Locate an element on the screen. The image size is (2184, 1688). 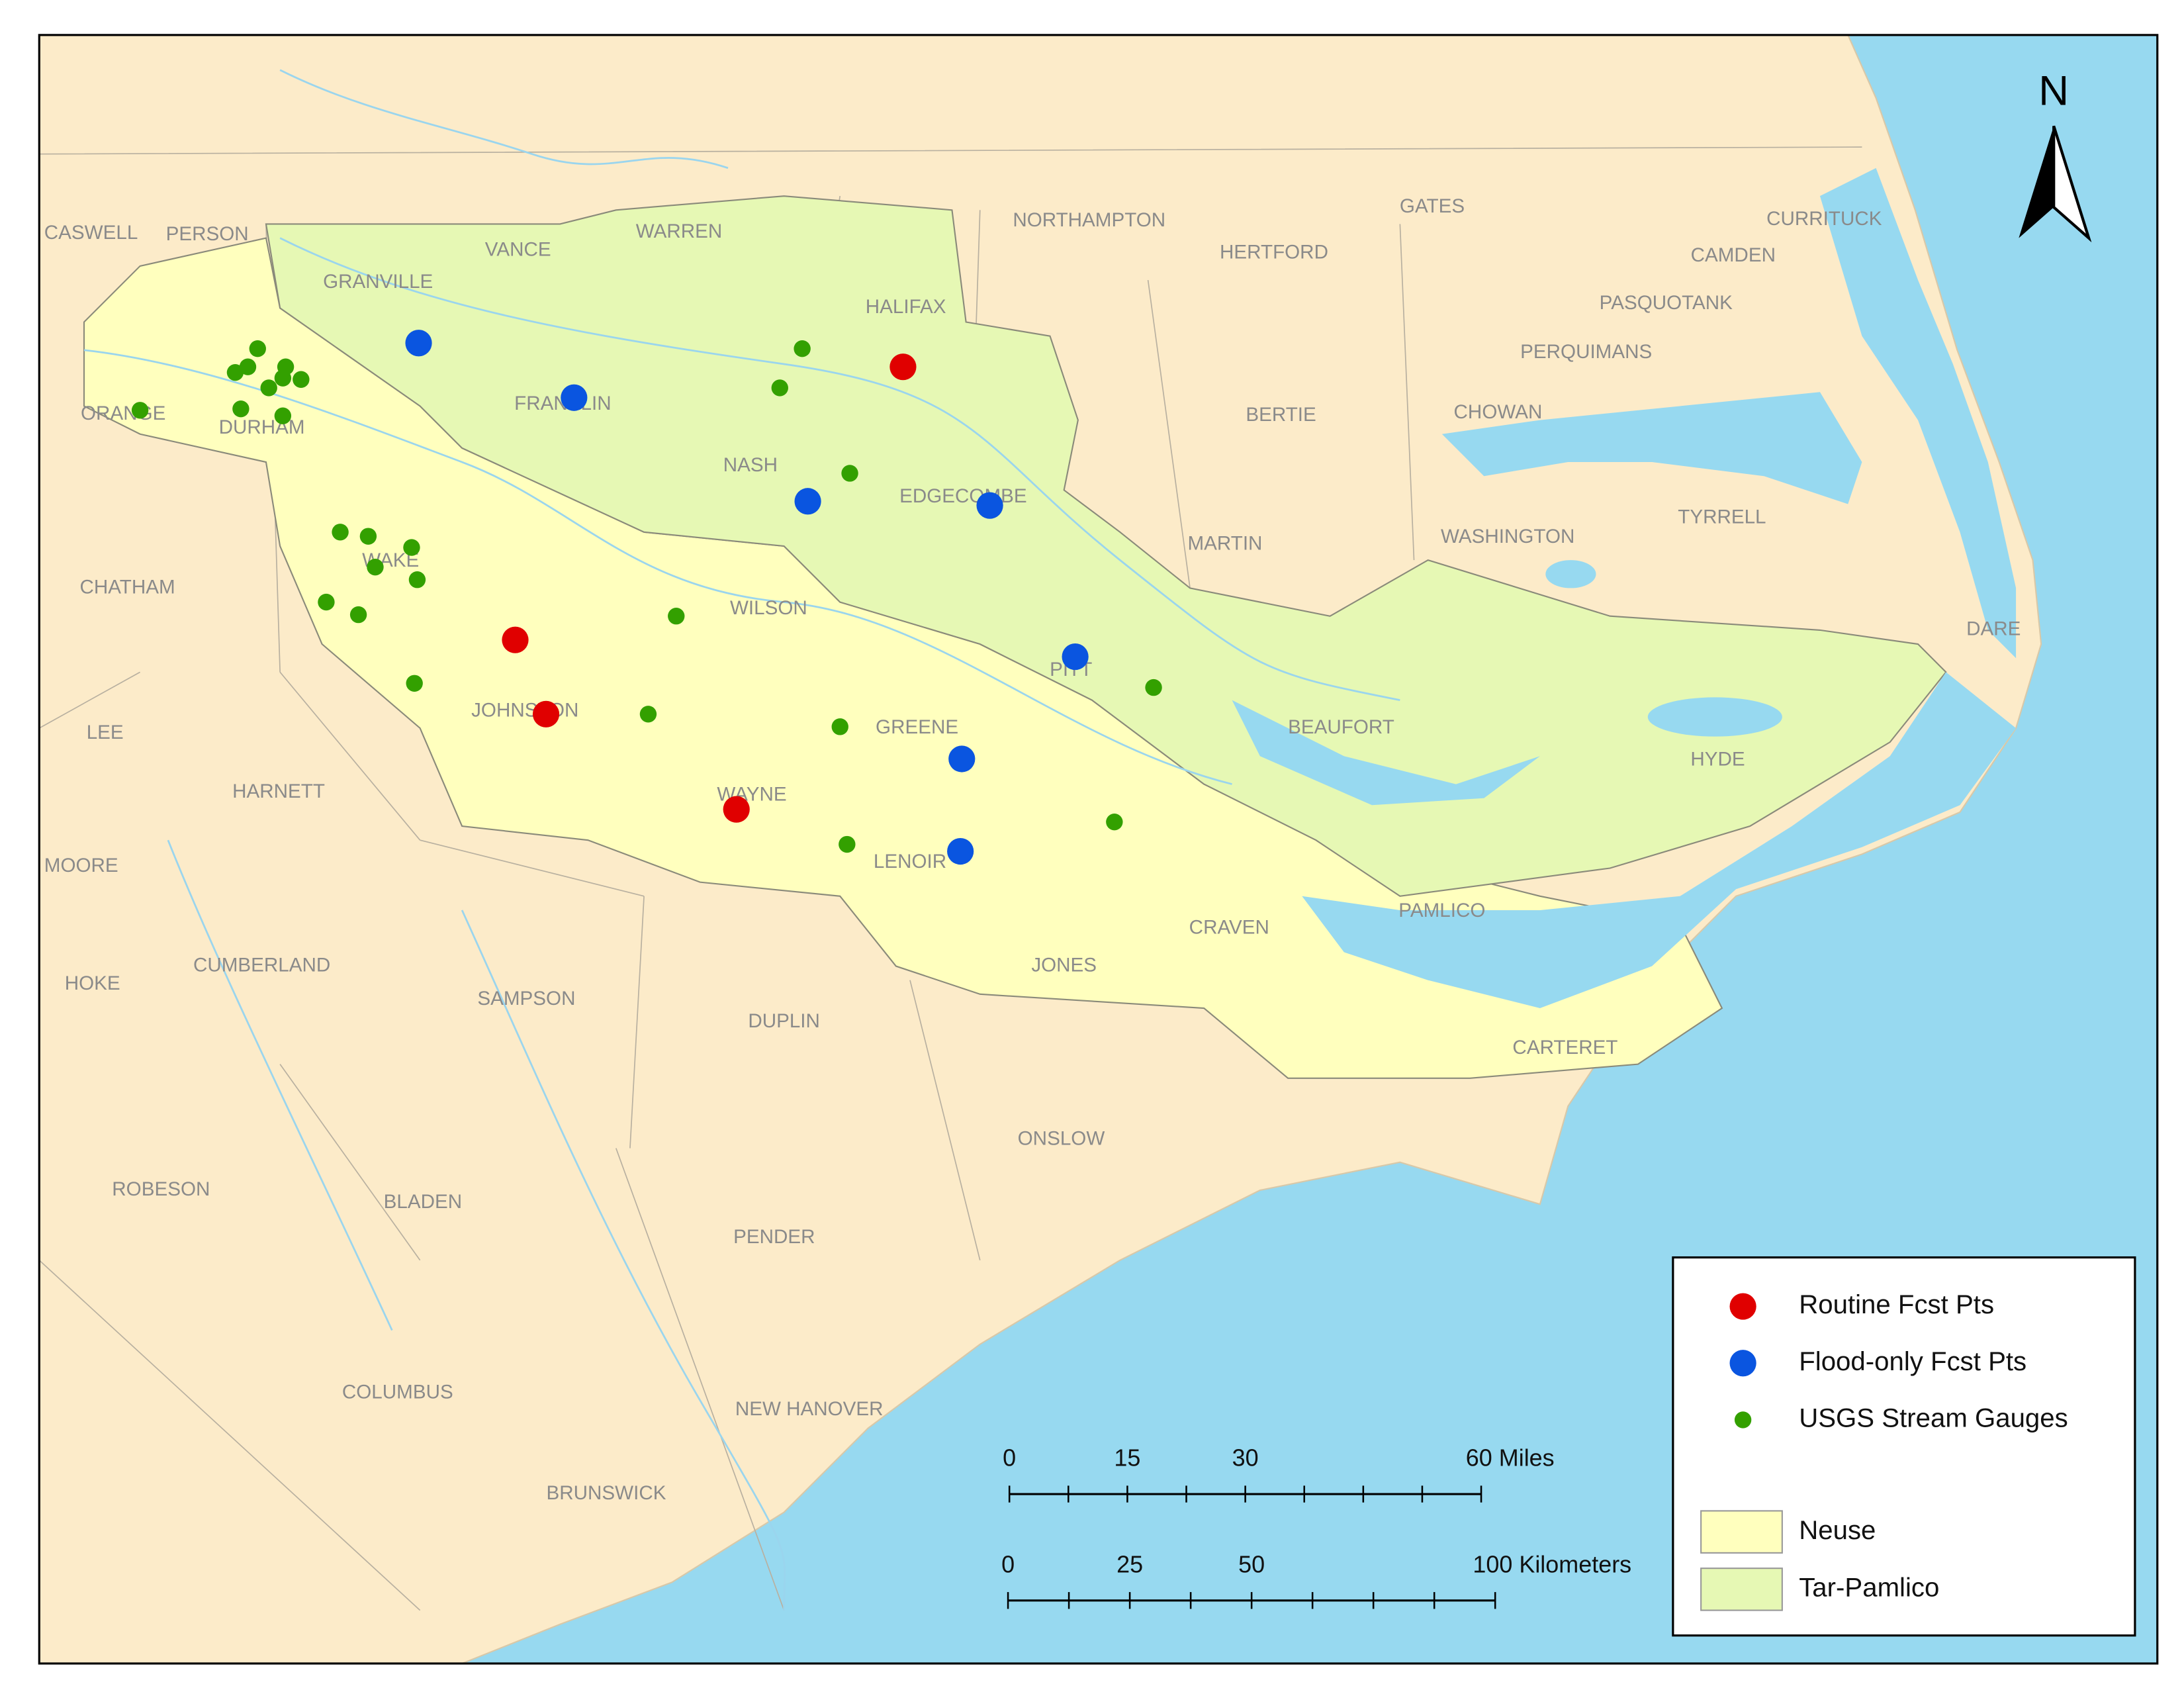
county-label: CUMBERLAND is located at coordinates (261, 965).